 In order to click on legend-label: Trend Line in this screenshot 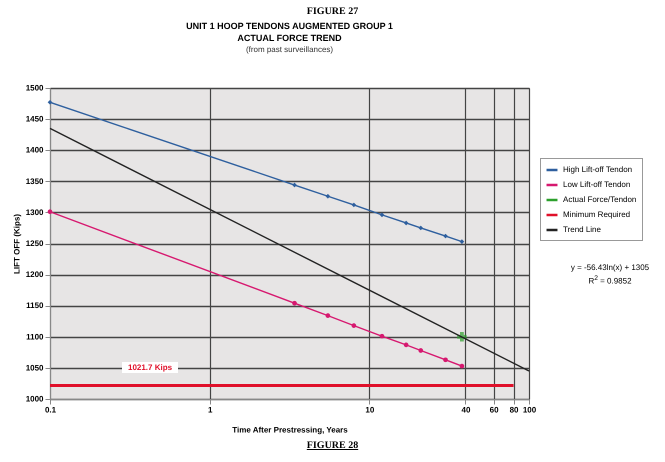, I will do `click(582, 229)`.